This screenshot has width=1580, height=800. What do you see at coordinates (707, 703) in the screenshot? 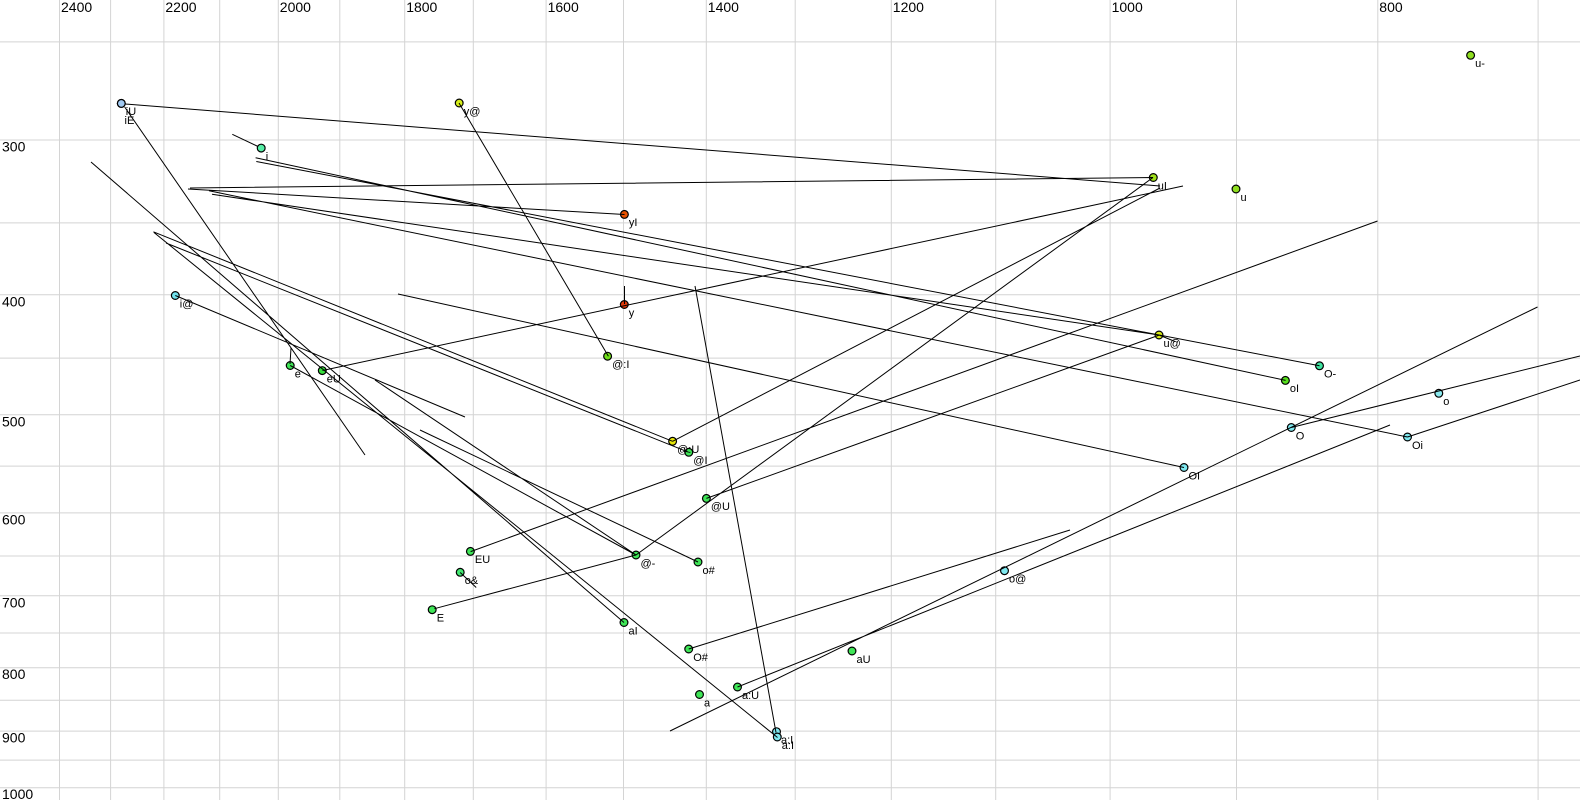
I see `svg-text: a` at bounding box center [707, 703].